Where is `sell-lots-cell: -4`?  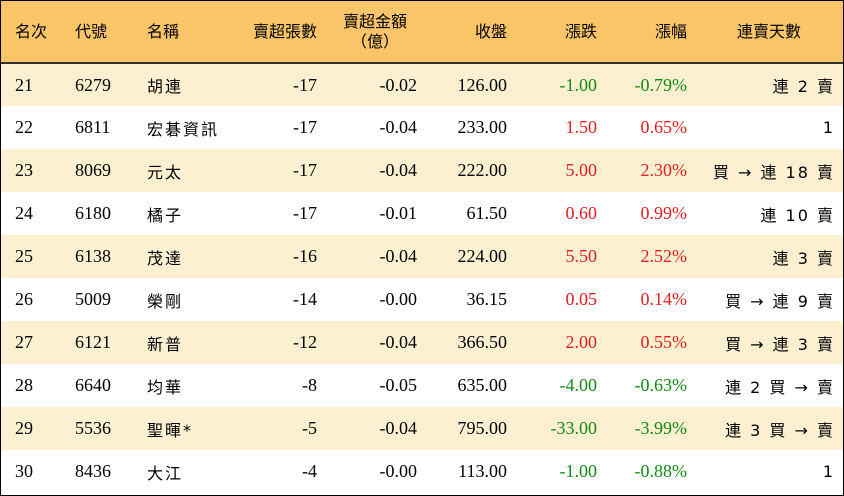
sell-lots-cell: -4 is located at coordinates (309, 471).